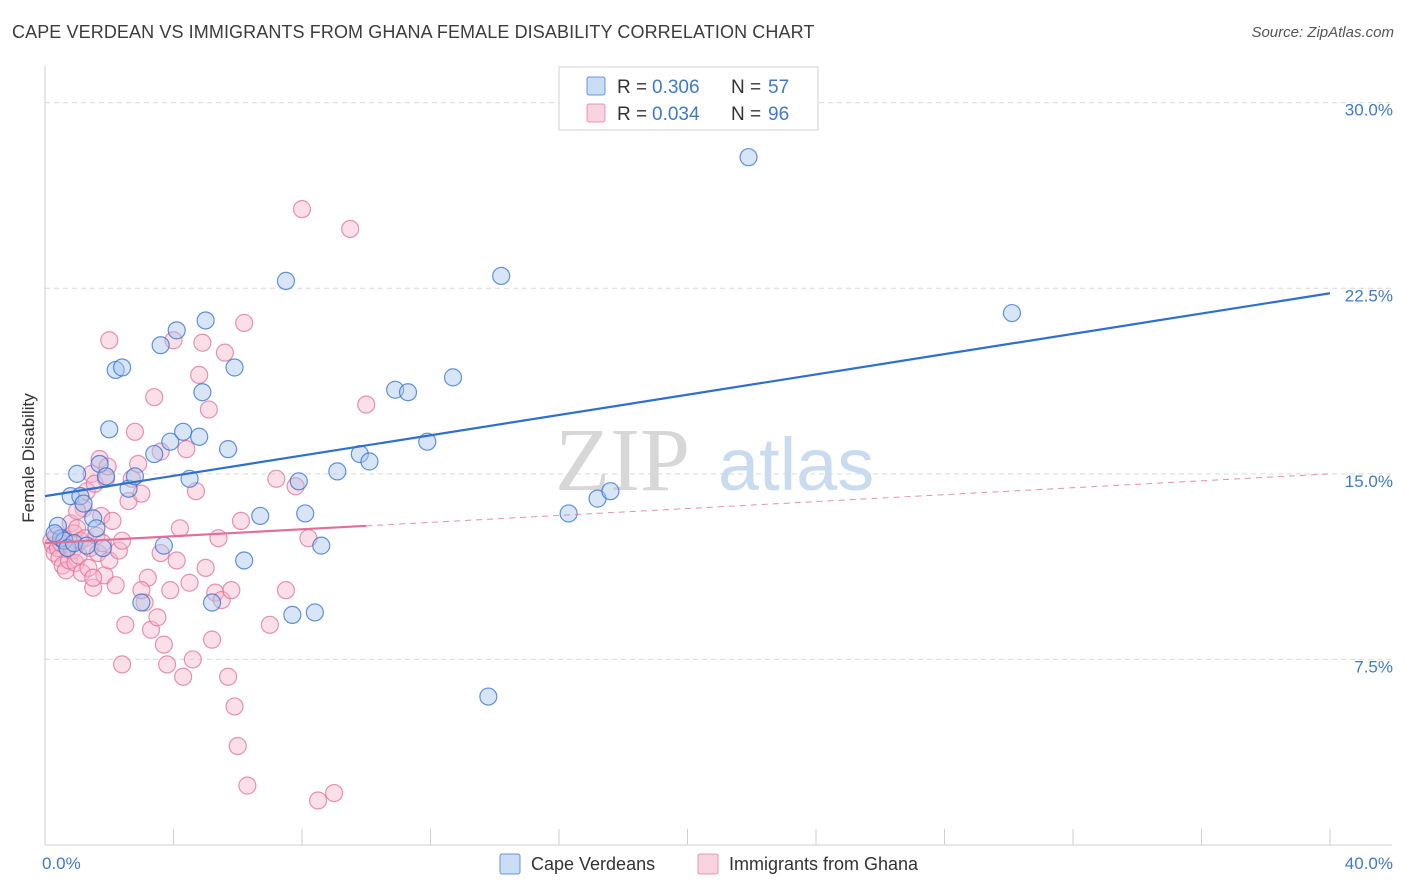  Describe the element at coordinates (1322, 32) in the screenshot. I see `source-label: Source: ZipAtlas.com` at that location.